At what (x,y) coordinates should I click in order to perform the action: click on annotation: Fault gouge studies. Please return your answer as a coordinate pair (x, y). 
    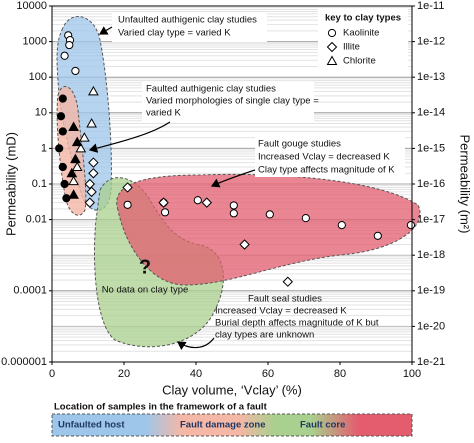
    Looking at the image, I should click on (299, 144).